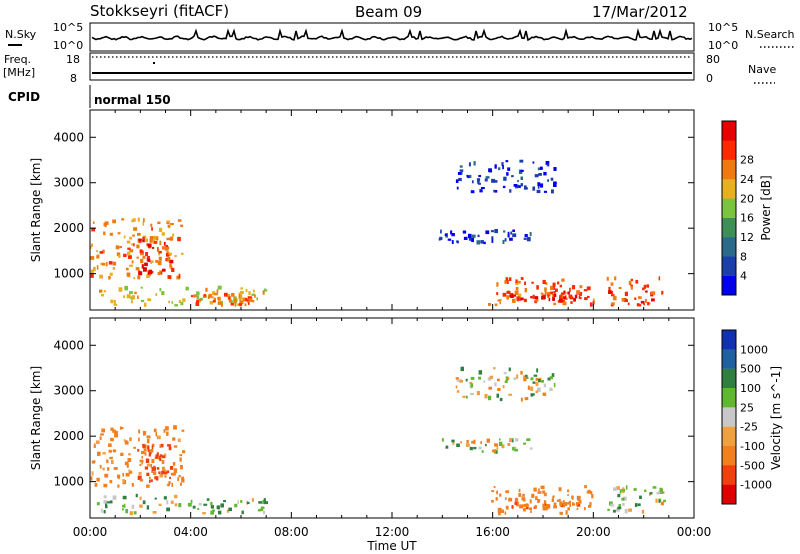 The width and height of the screenshot is (800, 554). I want to click on colorbar-tick-label: 25, so click(747, 407).